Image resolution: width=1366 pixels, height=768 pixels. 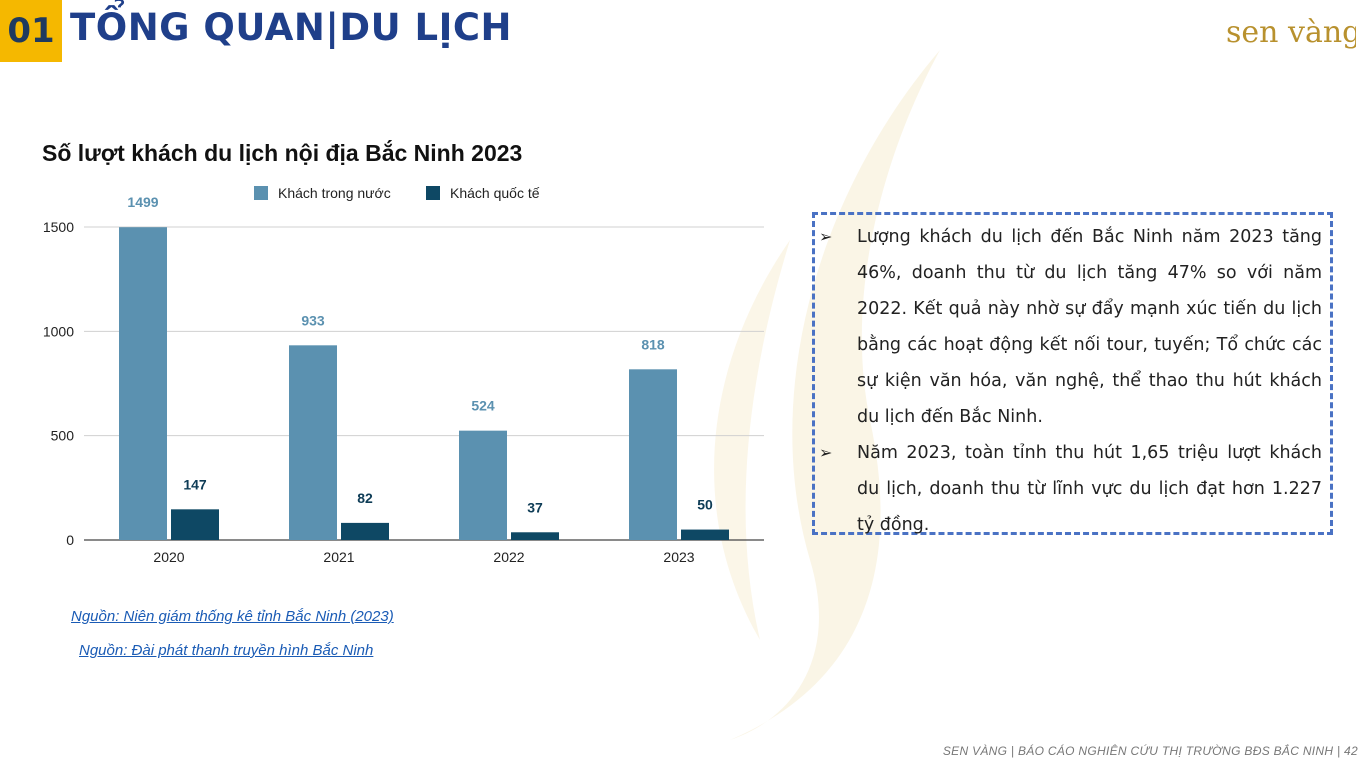 I want to click on section-number-box: 01, so click(x=31, y=31).